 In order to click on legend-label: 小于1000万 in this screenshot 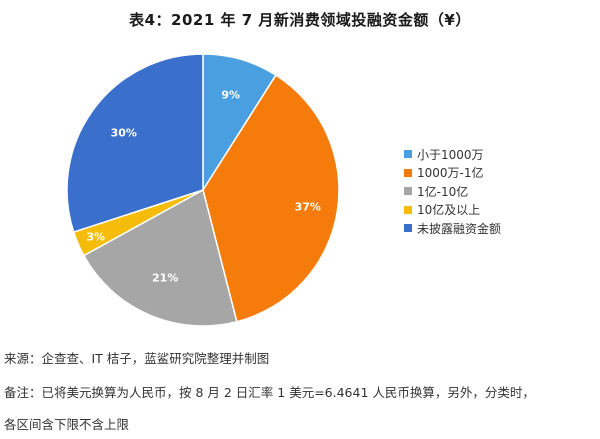, I will do `click(450, 154)`.